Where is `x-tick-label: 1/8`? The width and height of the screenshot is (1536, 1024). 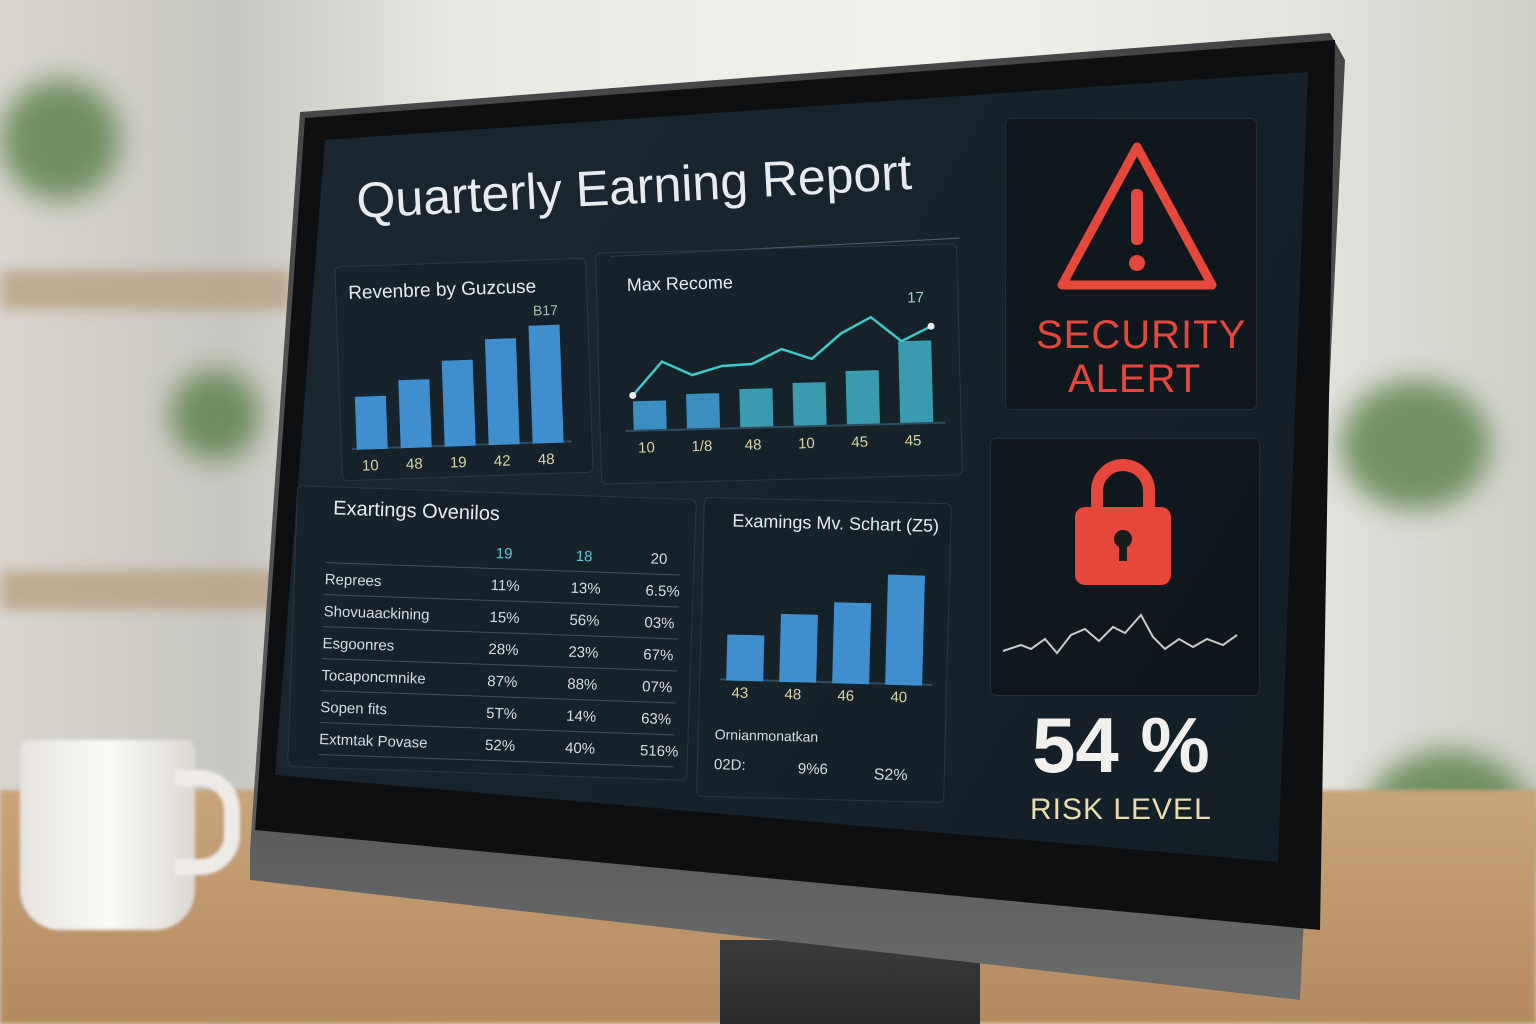 x-tick-label: 1/8 is located at coordinates (701, 445).